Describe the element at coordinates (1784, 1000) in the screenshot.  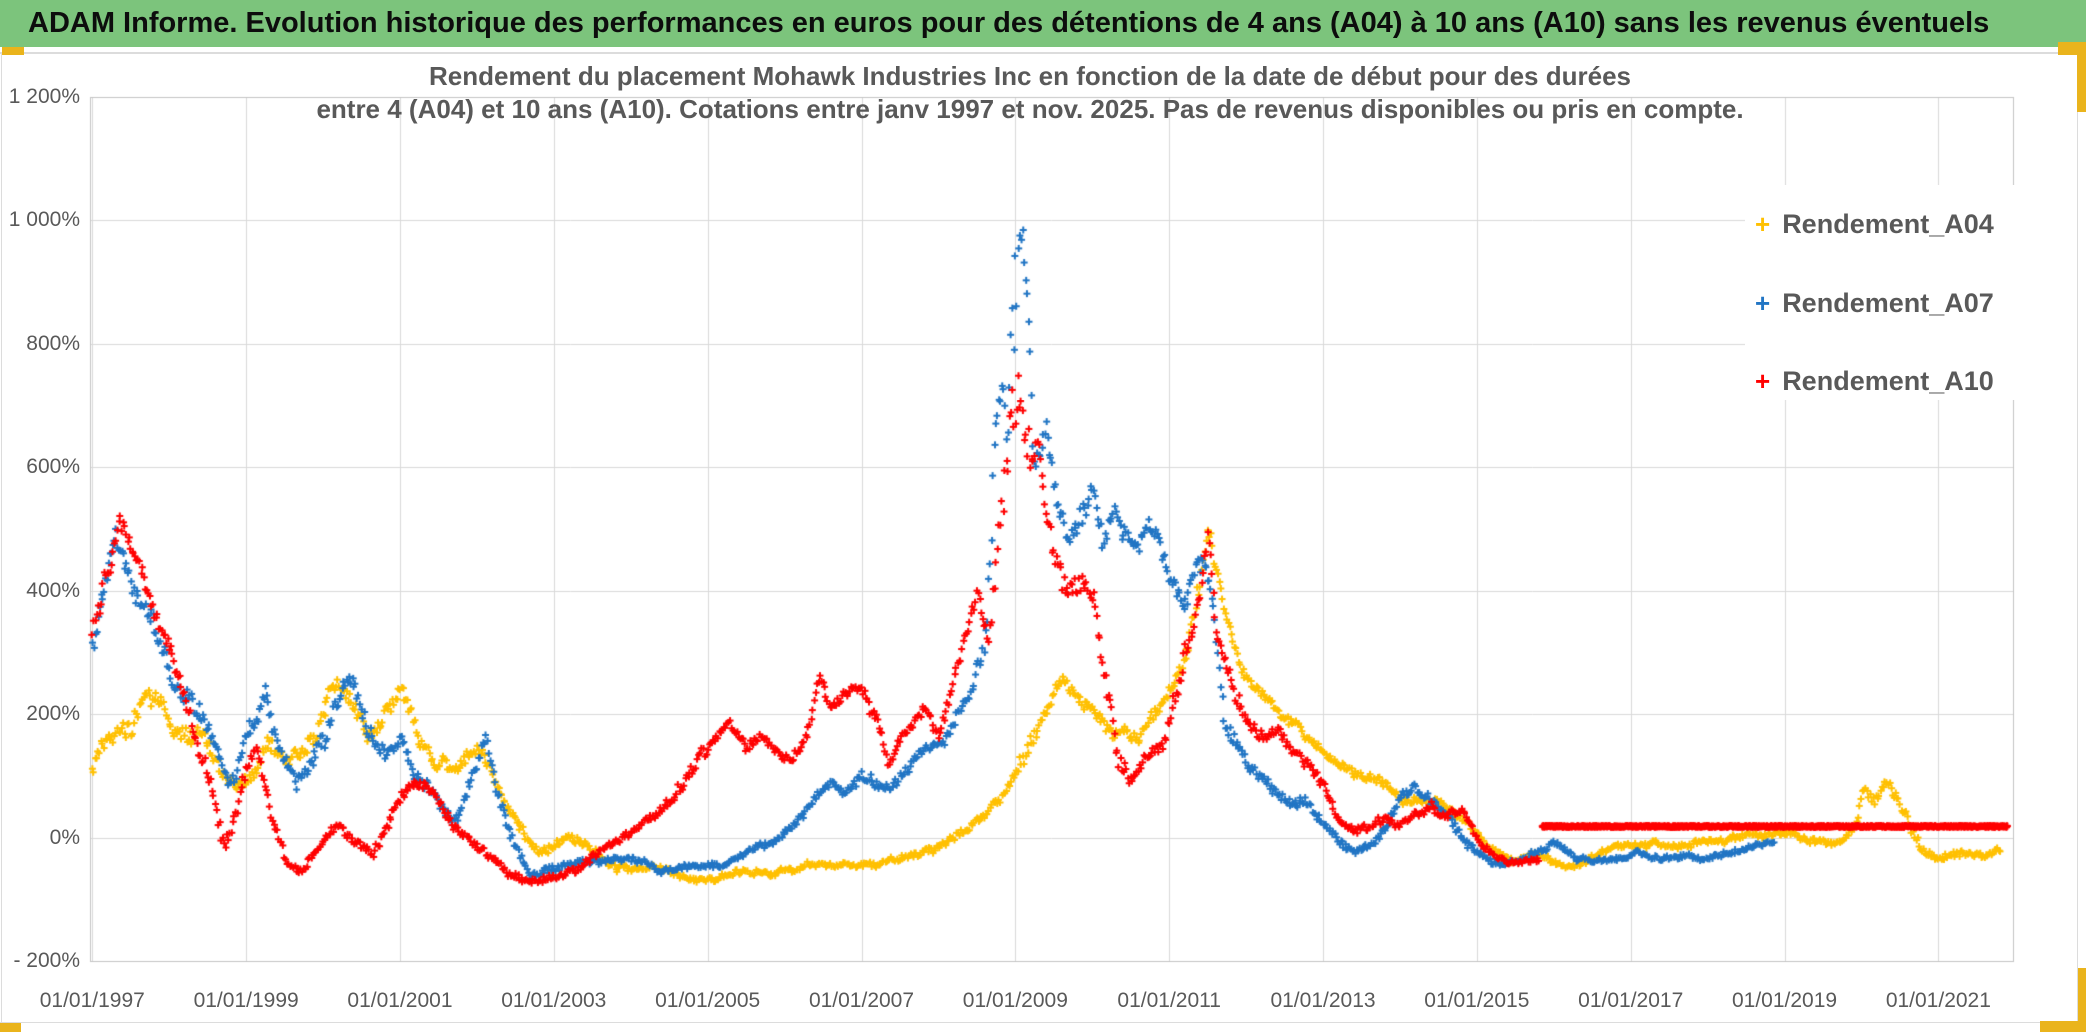
I see `x-tick-label: 01/01/2019` at that location.